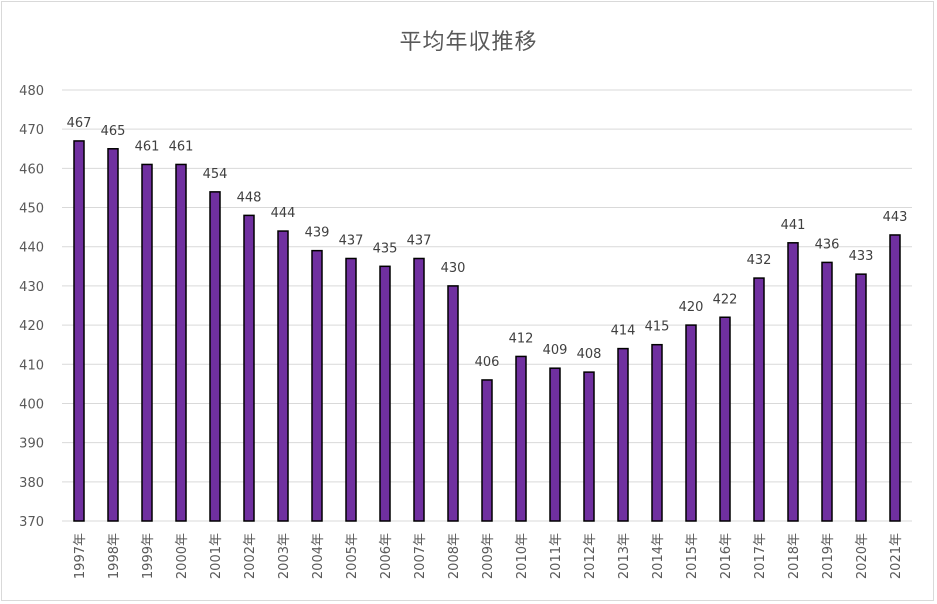 The image size is (937, 604). Describe the element at coordinates (556, 556) in the screenshot. I see `x-tick-label: 2011年` at that location.